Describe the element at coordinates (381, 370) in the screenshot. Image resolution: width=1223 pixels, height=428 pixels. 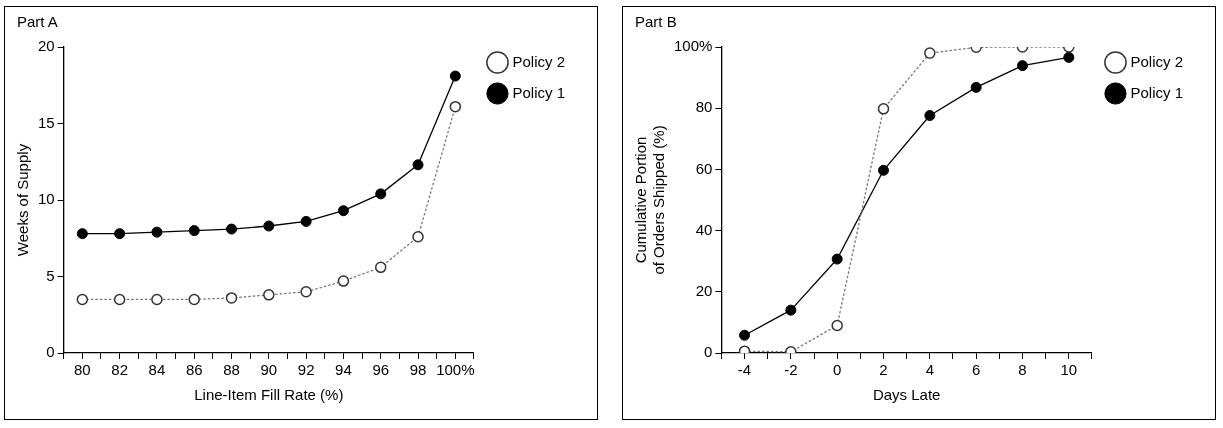
I see `x-tick-label: 96` at that location.